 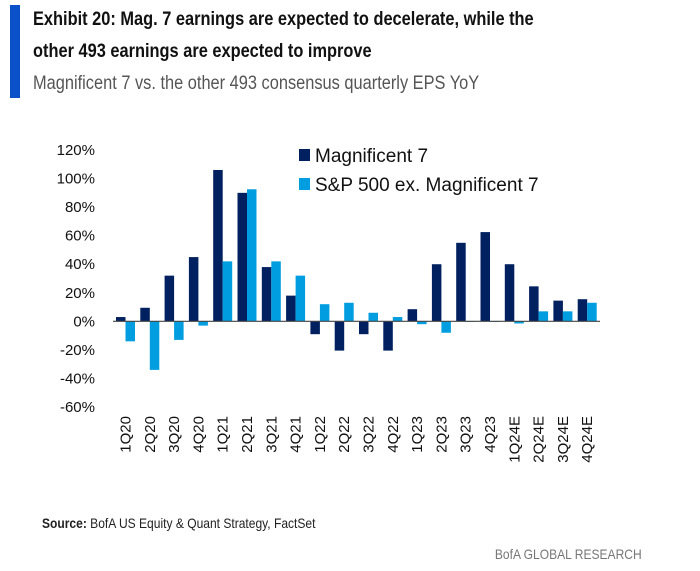 I want to click on y-tick-label: 80%, so click(x=80, y=207).